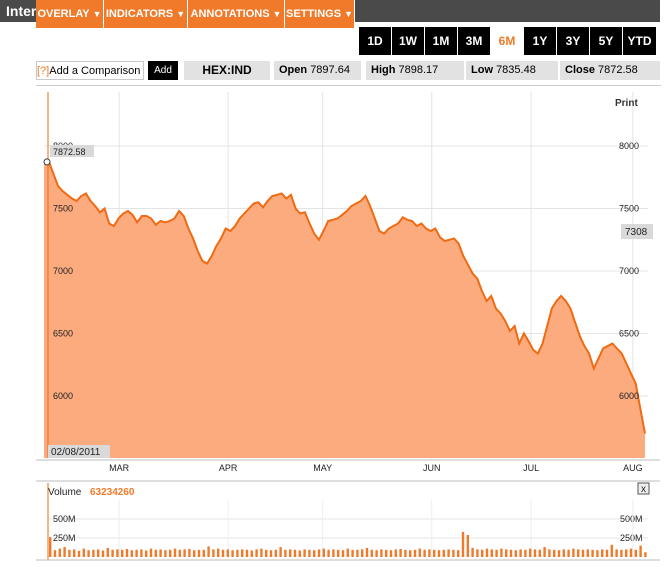 Image resolution: width=671 pixels, height=584 pixels. What do you see at coordinates (580, 70) in the screenshot?
I see `close-label: Close` at bounding box center [580, 70].